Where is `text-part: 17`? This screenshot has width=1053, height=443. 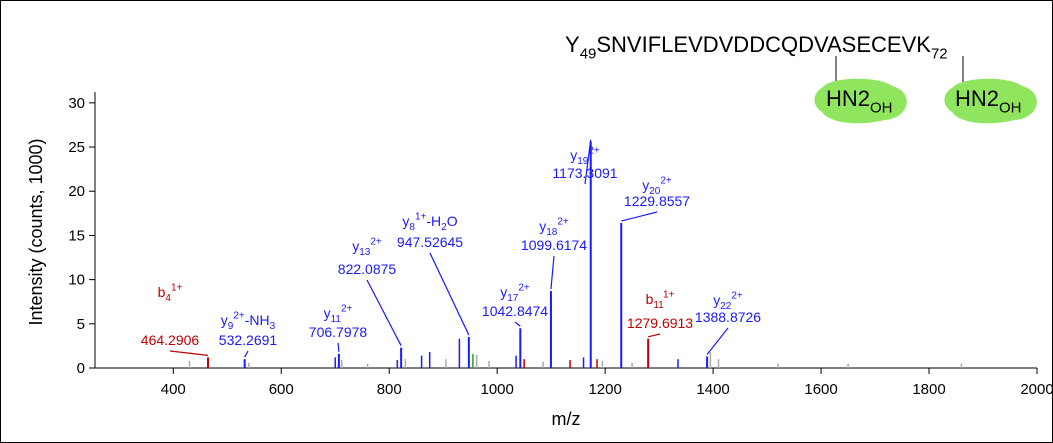 text-part: 17 is located at coordinates (513, 298).